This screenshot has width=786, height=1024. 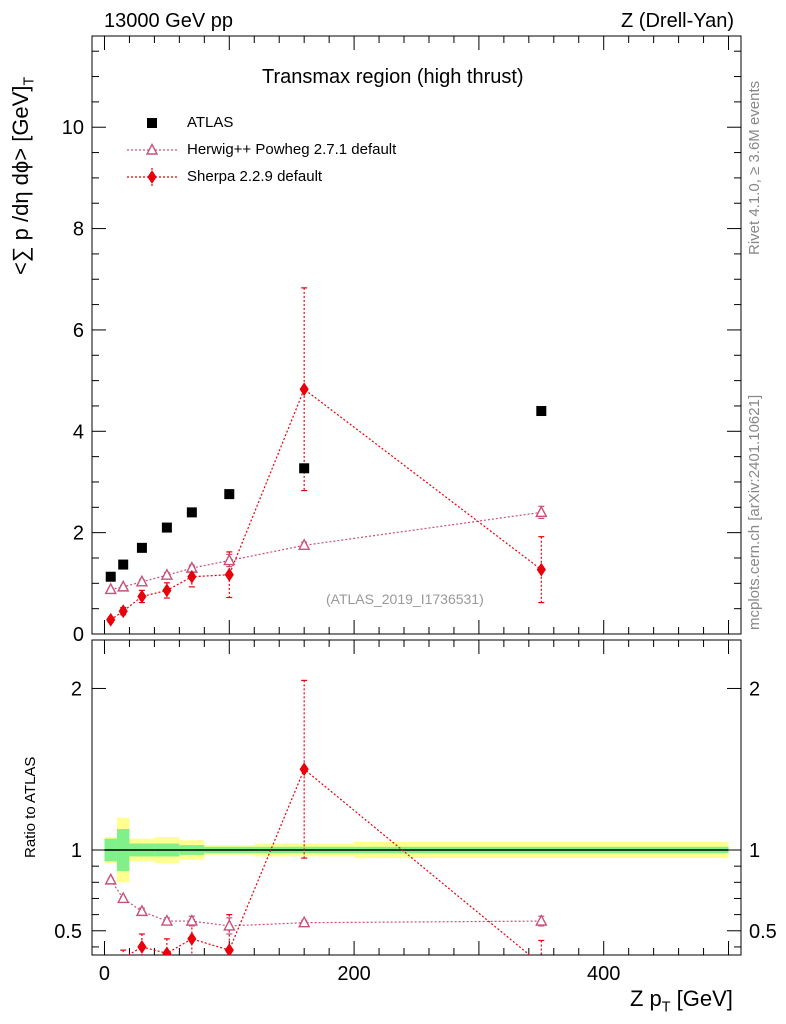 I want to click on sherpa-line, so click(x=326, y=504).